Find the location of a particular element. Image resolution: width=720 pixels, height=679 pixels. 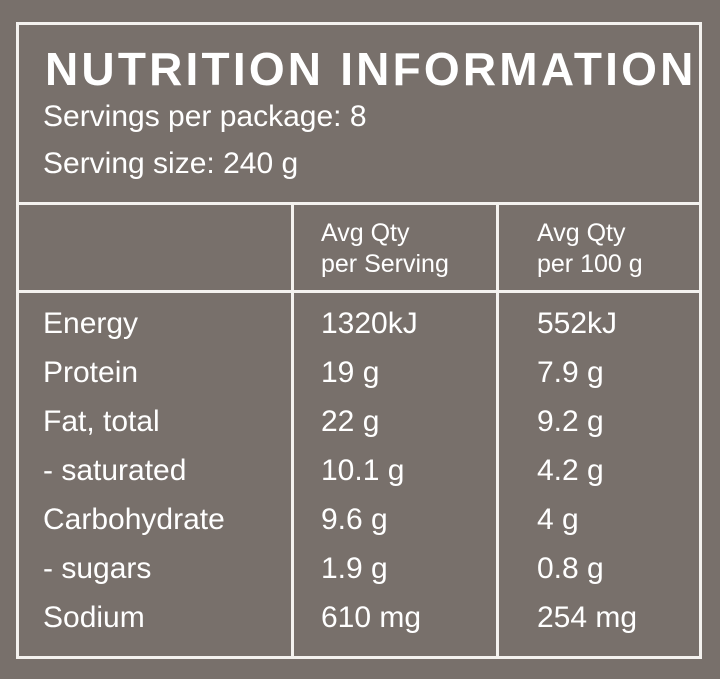

table-row: - sugars 1.9 g 0.8 g is located at coordinates (359, 576).